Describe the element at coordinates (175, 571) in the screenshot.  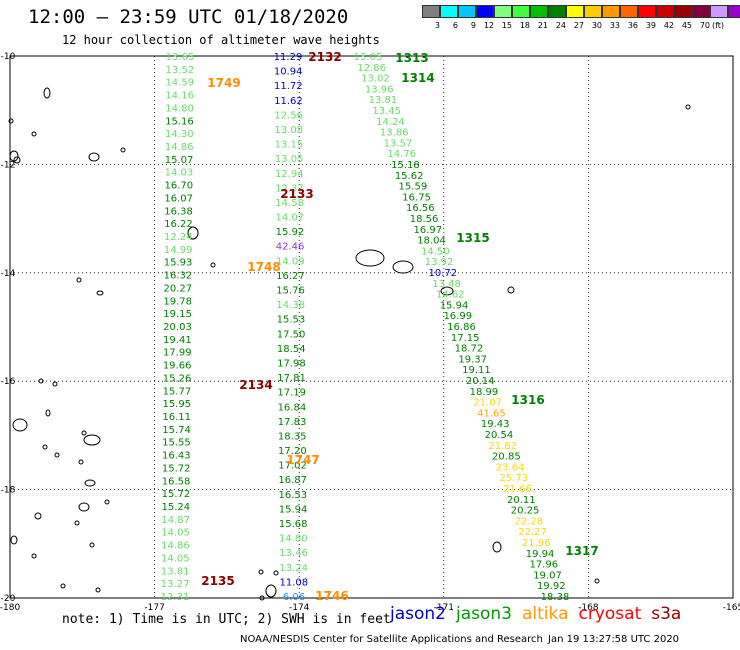
I see `wave-height-label: 13.81` at that location.